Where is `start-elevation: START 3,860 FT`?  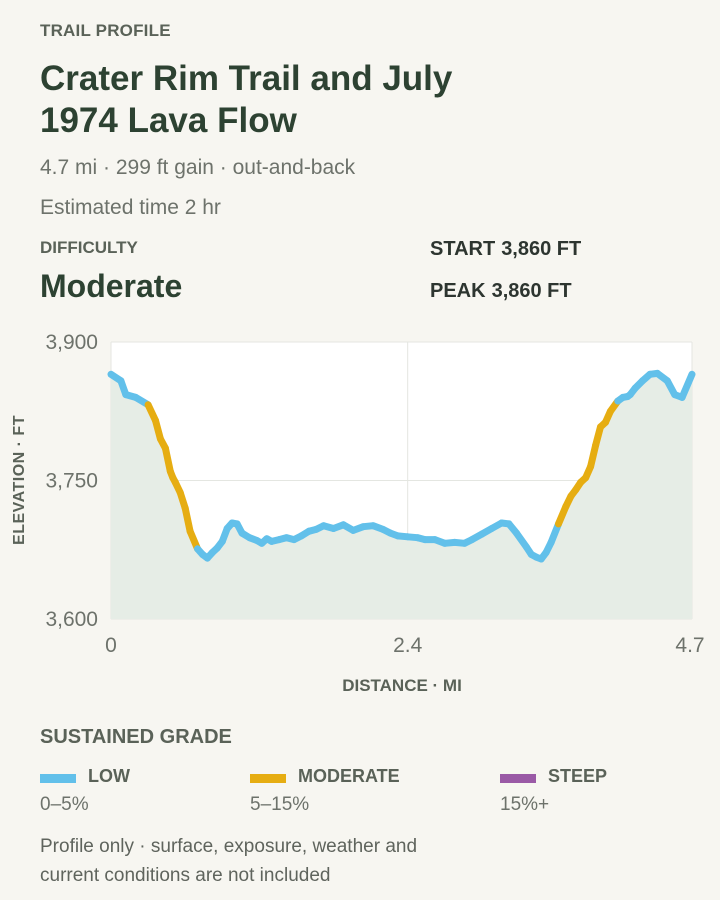
start-elevation: START 3,860 FT is located at coordinates (505, 249).